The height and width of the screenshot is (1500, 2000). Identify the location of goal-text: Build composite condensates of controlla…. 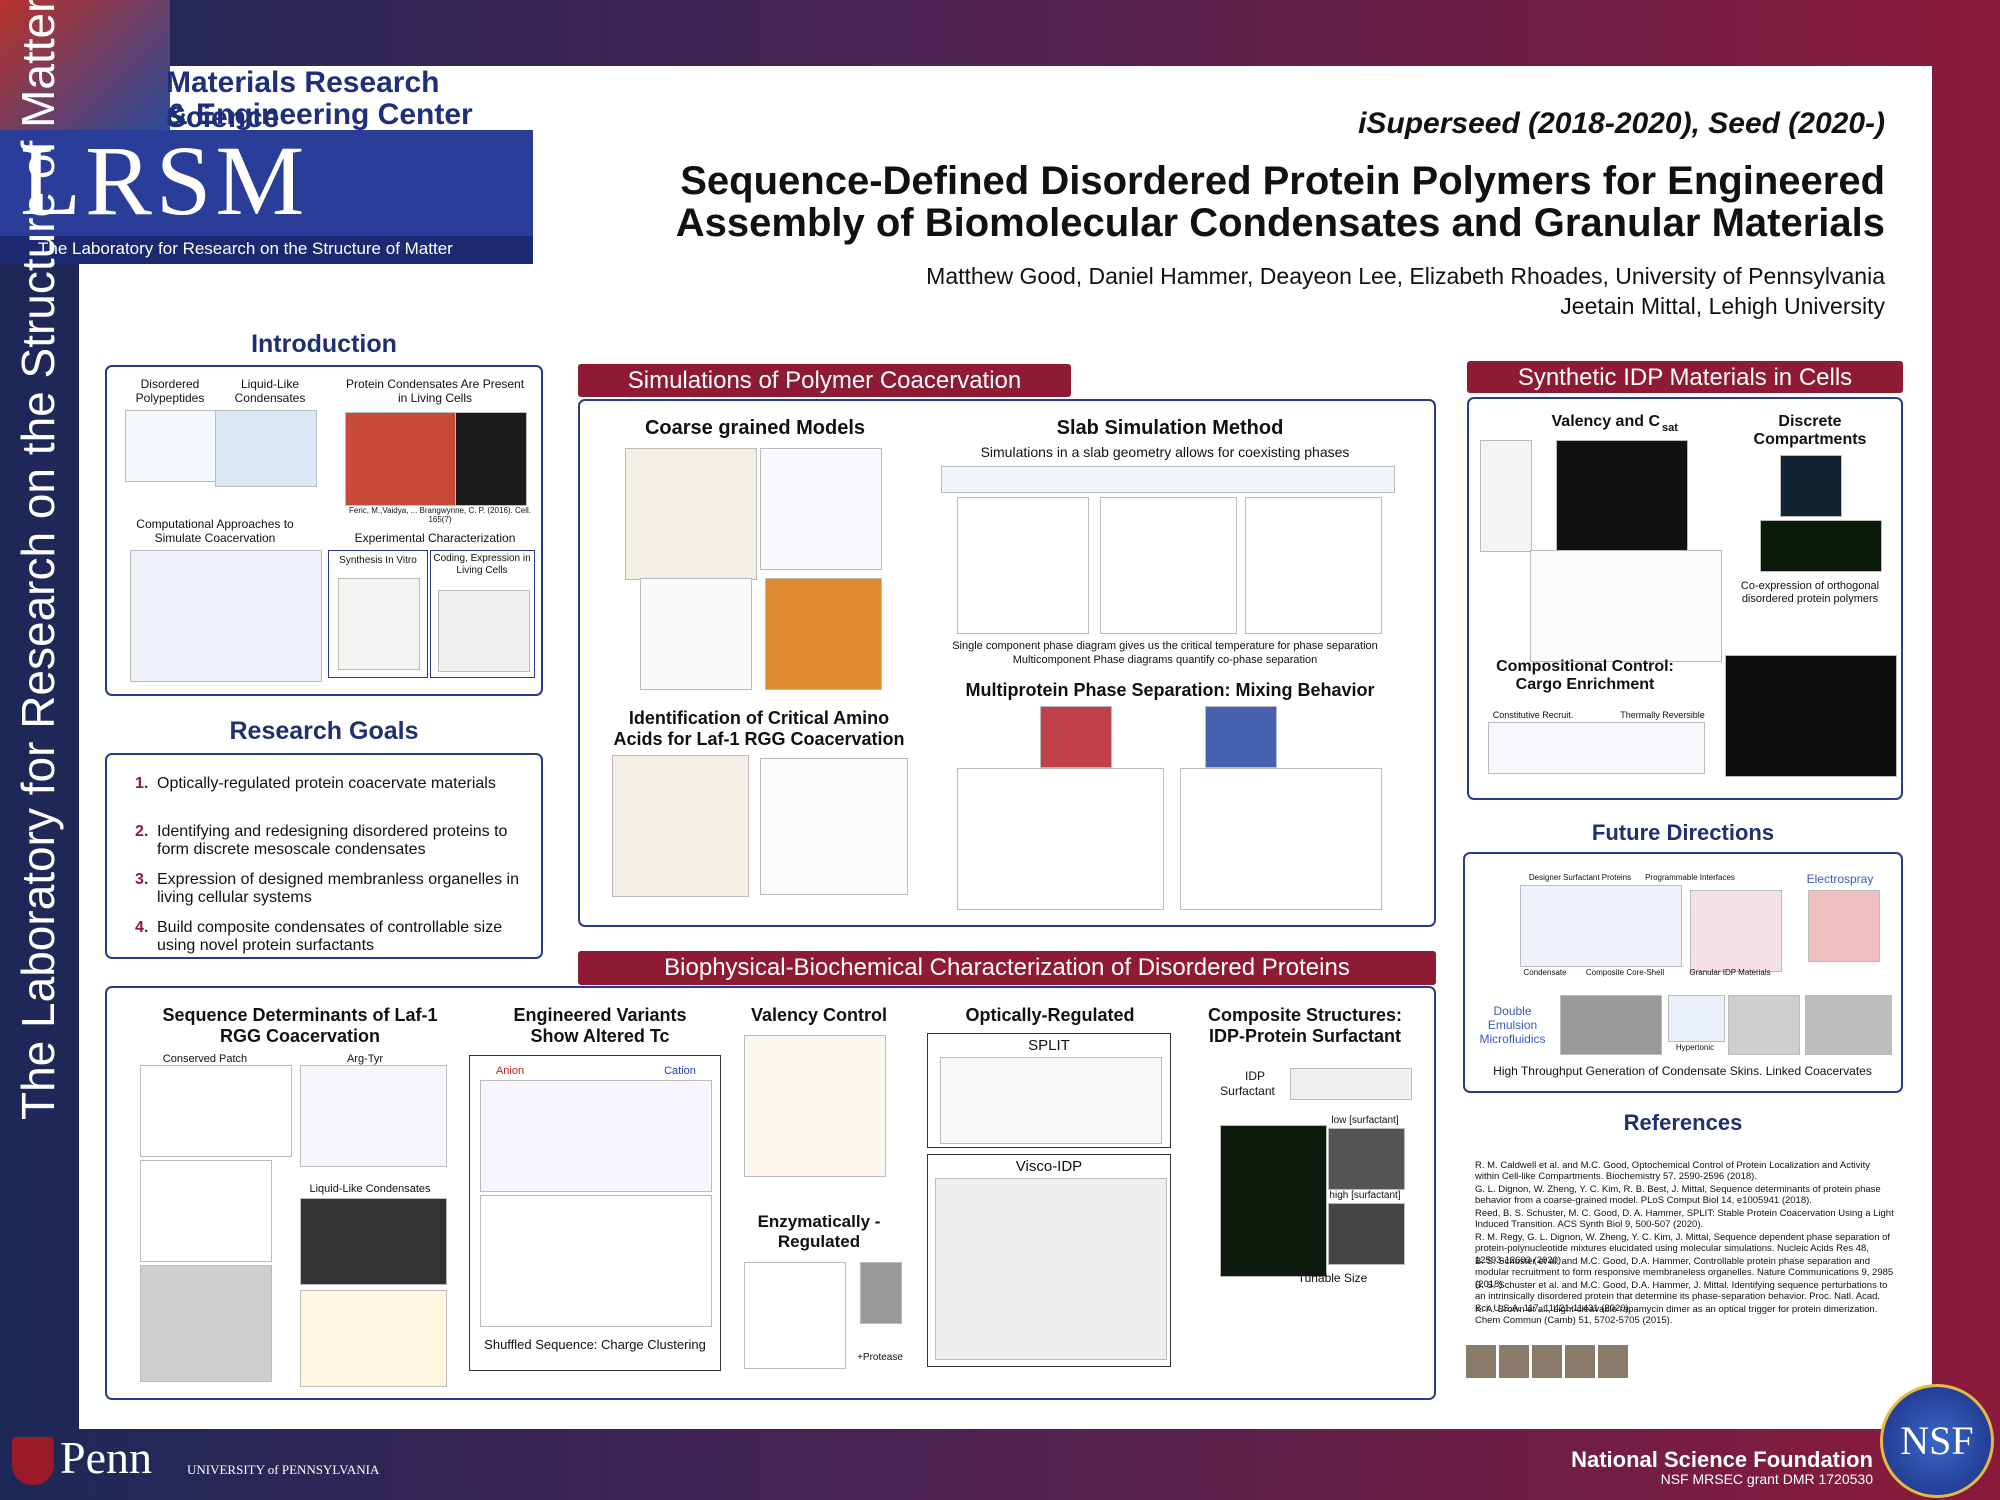
(330, 937).